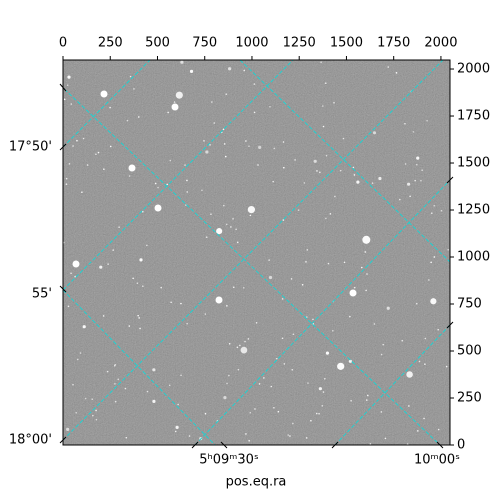 The image size is (500, 500). Describe the element at coordinates (473, 257) in the screenshot. I see `y-tick-label: 1000` at that location.